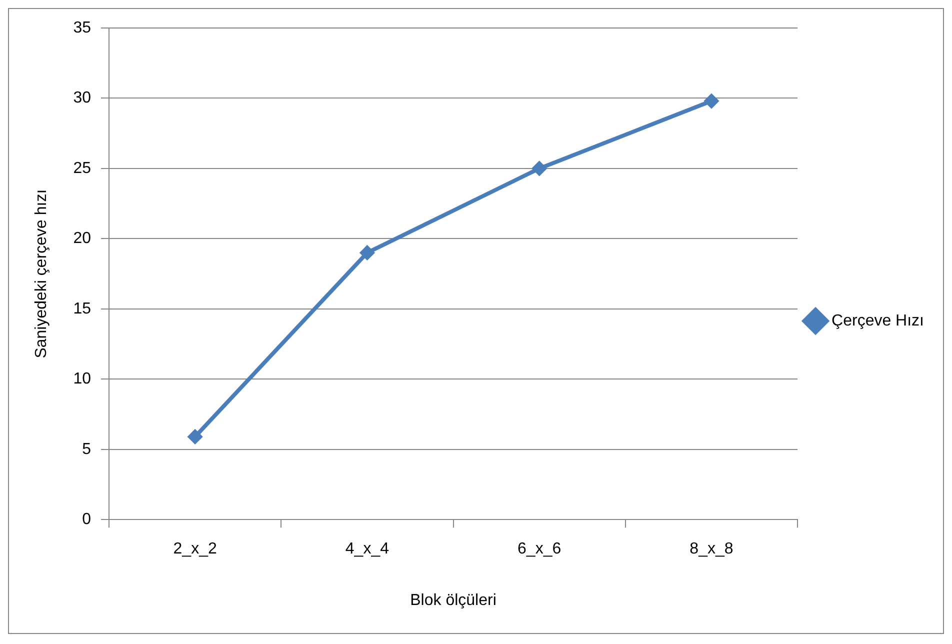 This screenshot has height=644, width=952. I want to click on legend-label: Çerçeve Hızı, so click(878, 321).